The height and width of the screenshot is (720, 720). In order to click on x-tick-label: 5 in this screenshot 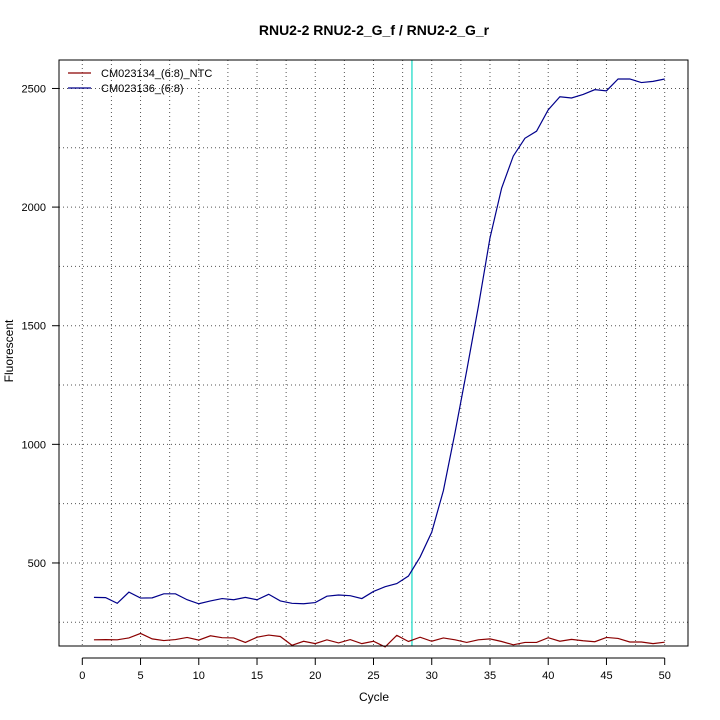, I will do `click(140, 676)`.